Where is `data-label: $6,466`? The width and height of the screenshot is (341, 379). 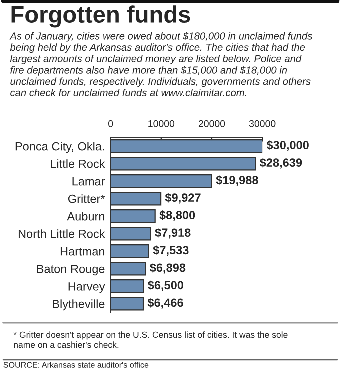 data-label: $6,466 is located at coordinates (166, 303).